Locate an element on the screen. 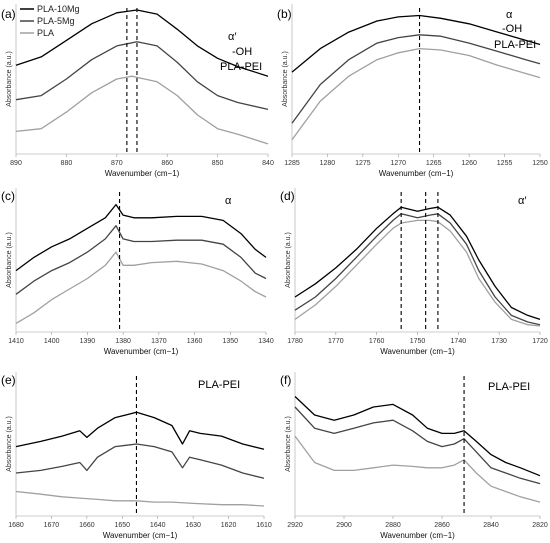 Image resolution: width=550 pixels, height=543 pixels. panel-label: (a) is located at coordinates (8, 14).